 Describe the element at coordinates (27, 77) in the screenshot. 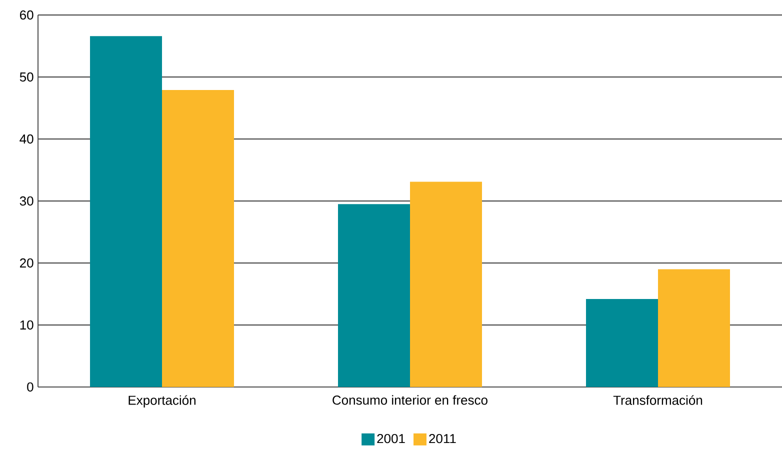

I see `y-tick-label: 50` at that location.